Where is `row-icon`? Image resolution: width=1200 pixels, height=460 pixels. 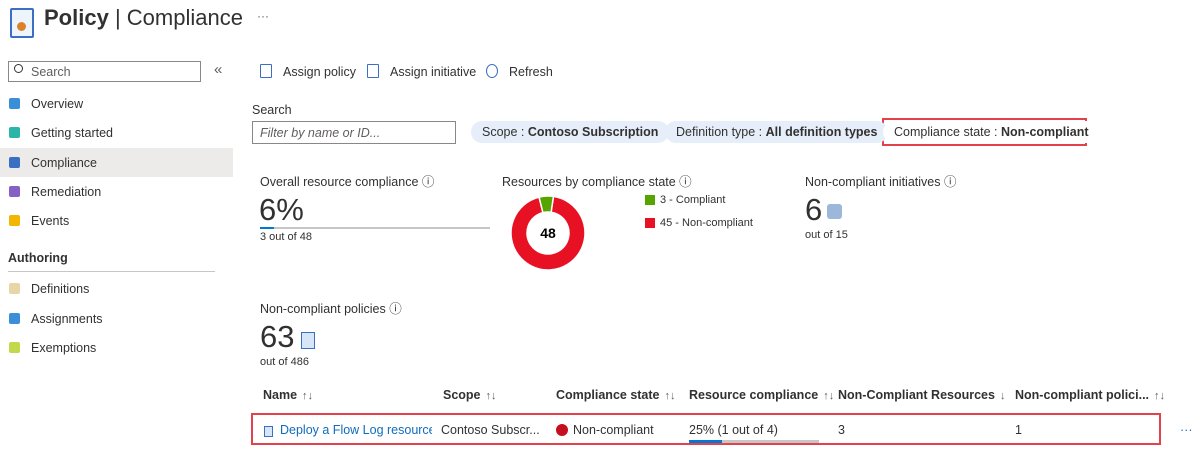
row-icon is located at coordinates (268, 431).